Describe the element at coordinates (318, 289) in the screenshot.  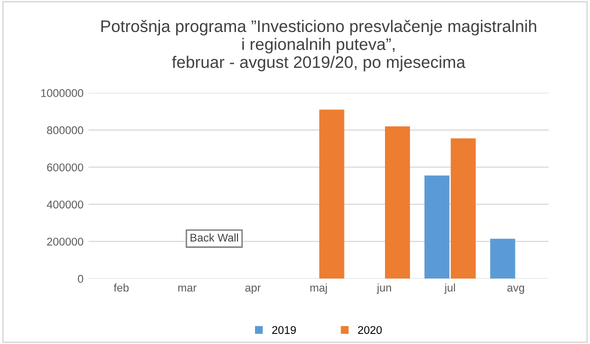
I see `x-tick-label: maj` at that location.